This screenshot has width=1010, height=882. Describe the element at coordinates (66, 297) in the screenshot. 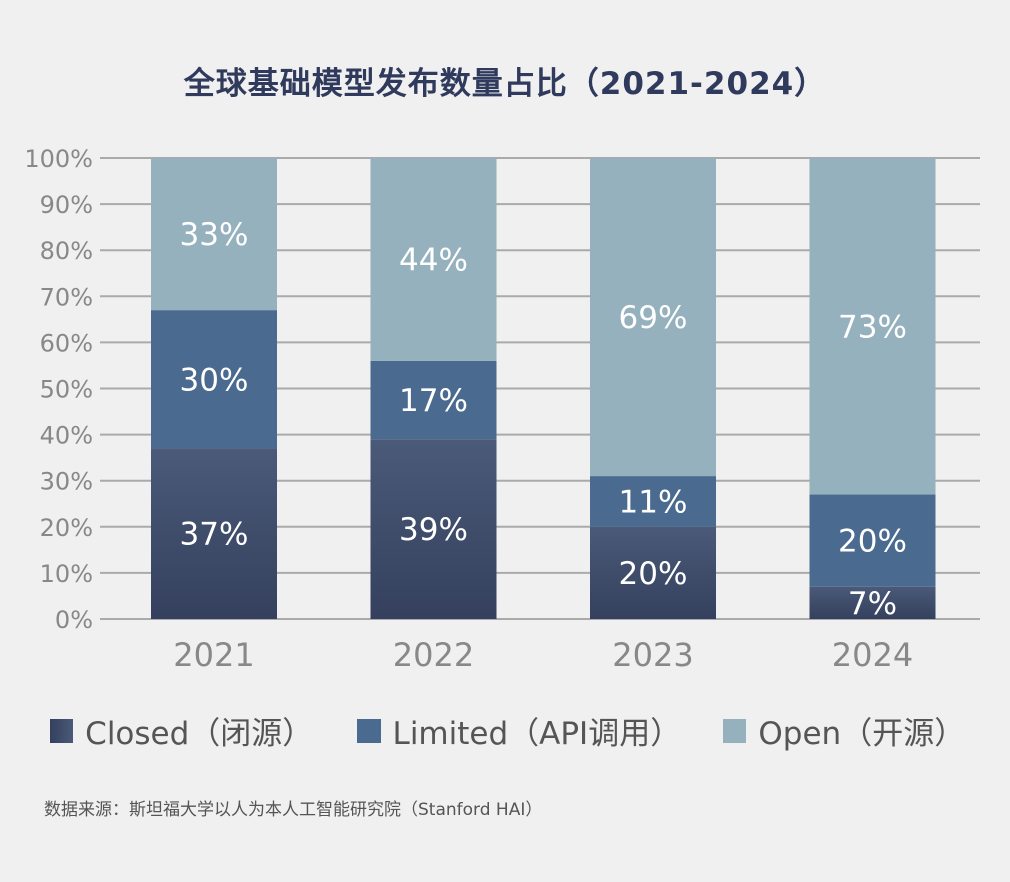

I see `y-tick-label: 70%` at that location.